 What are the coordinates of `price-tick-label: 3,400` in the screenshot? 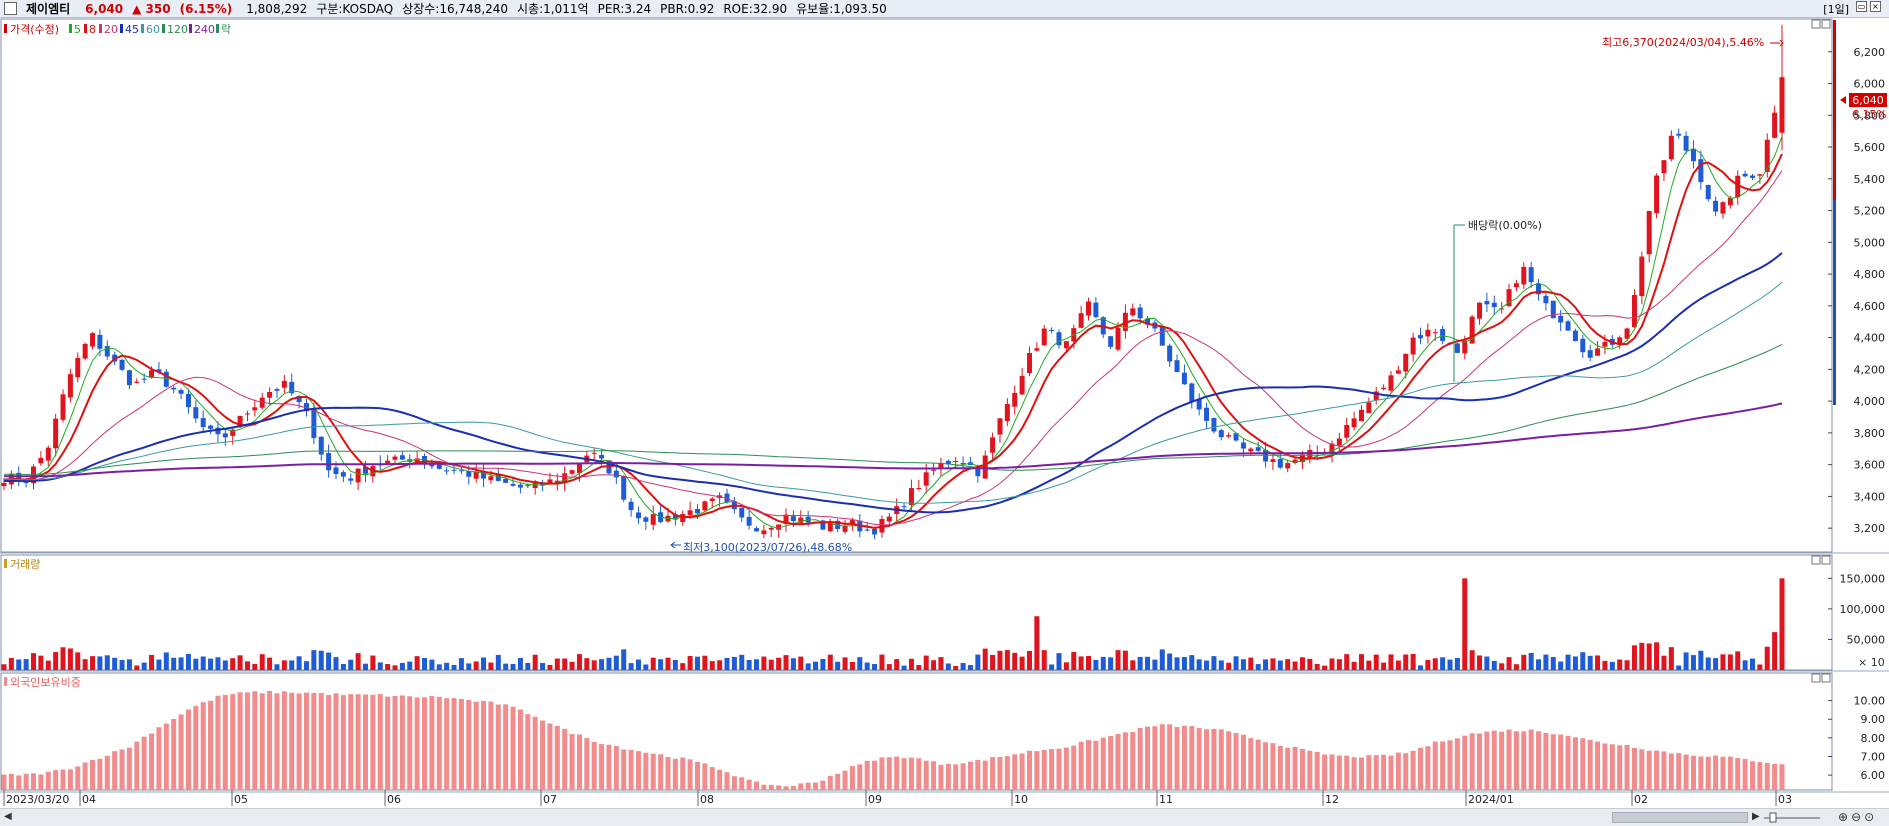 It's located at (1870, 496).